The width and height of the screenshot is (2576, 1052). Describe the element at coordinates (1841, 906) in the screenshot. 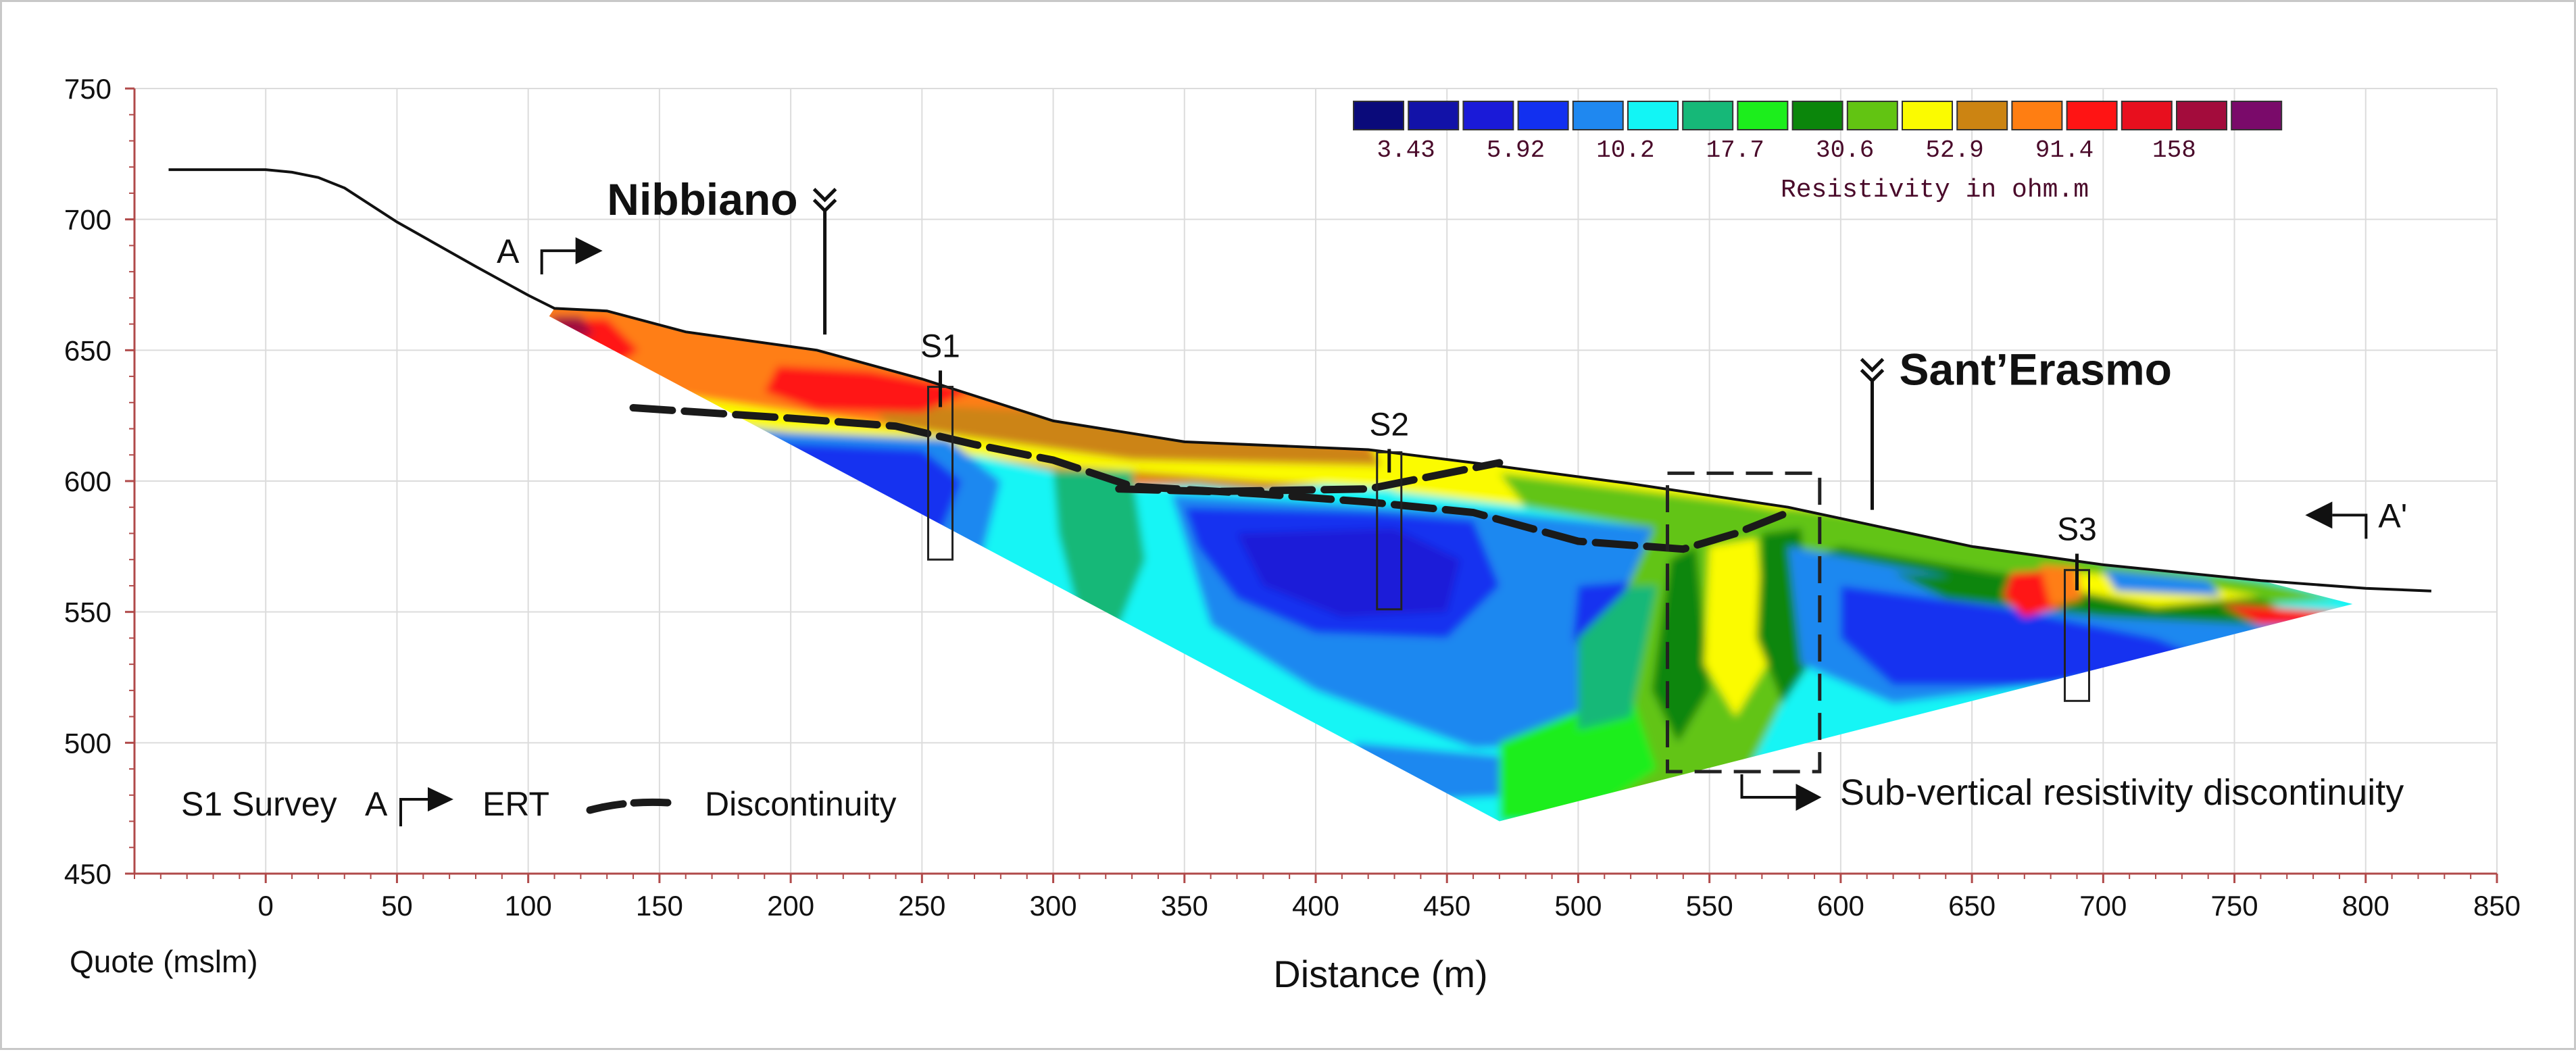

I see `x-tick-label: 600` at that location.